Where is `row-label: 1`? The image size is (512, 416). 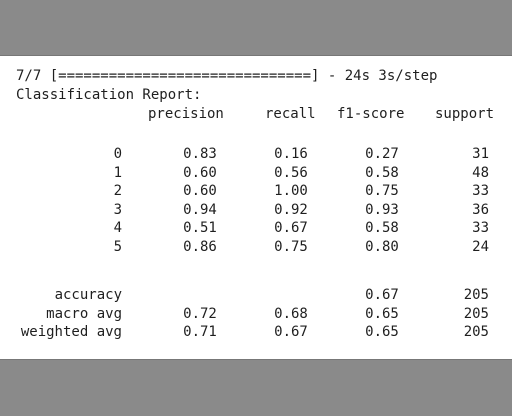
row-label: 1 is located at coordinates (117, 172).